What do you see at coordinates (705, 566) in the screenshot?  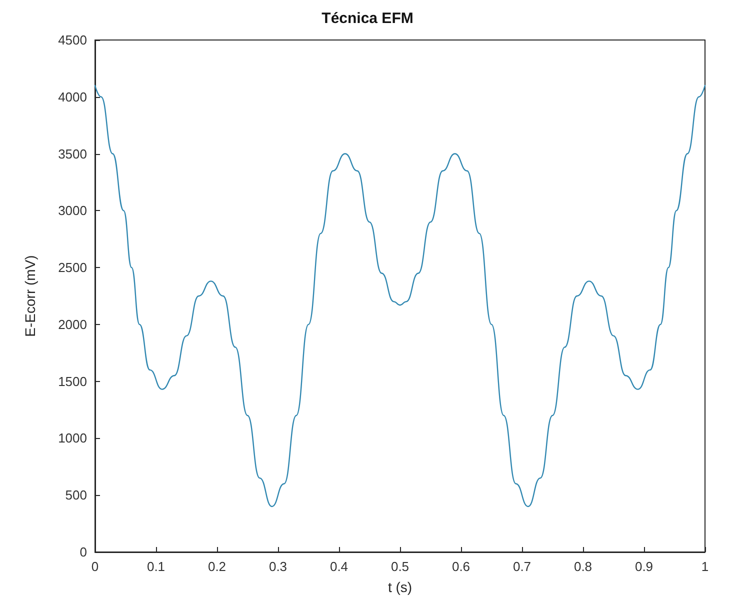 I see `x-tick-label: 1` at bounding box center [705, 566].